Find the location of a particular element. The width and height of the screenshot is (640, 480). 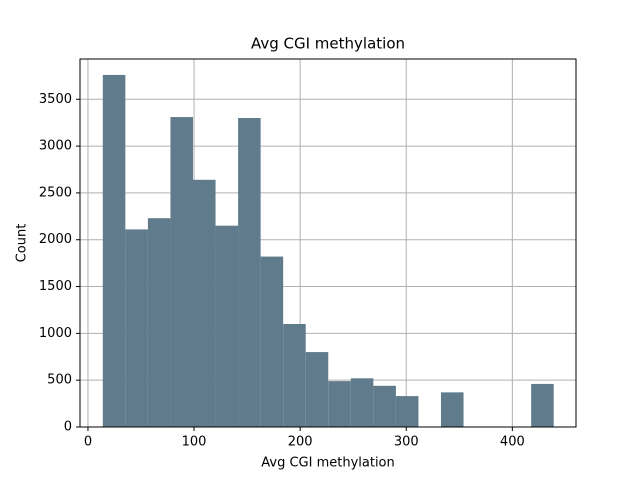

x-axis-label: Avg CGI methylation is located at coordinates (328, 463).